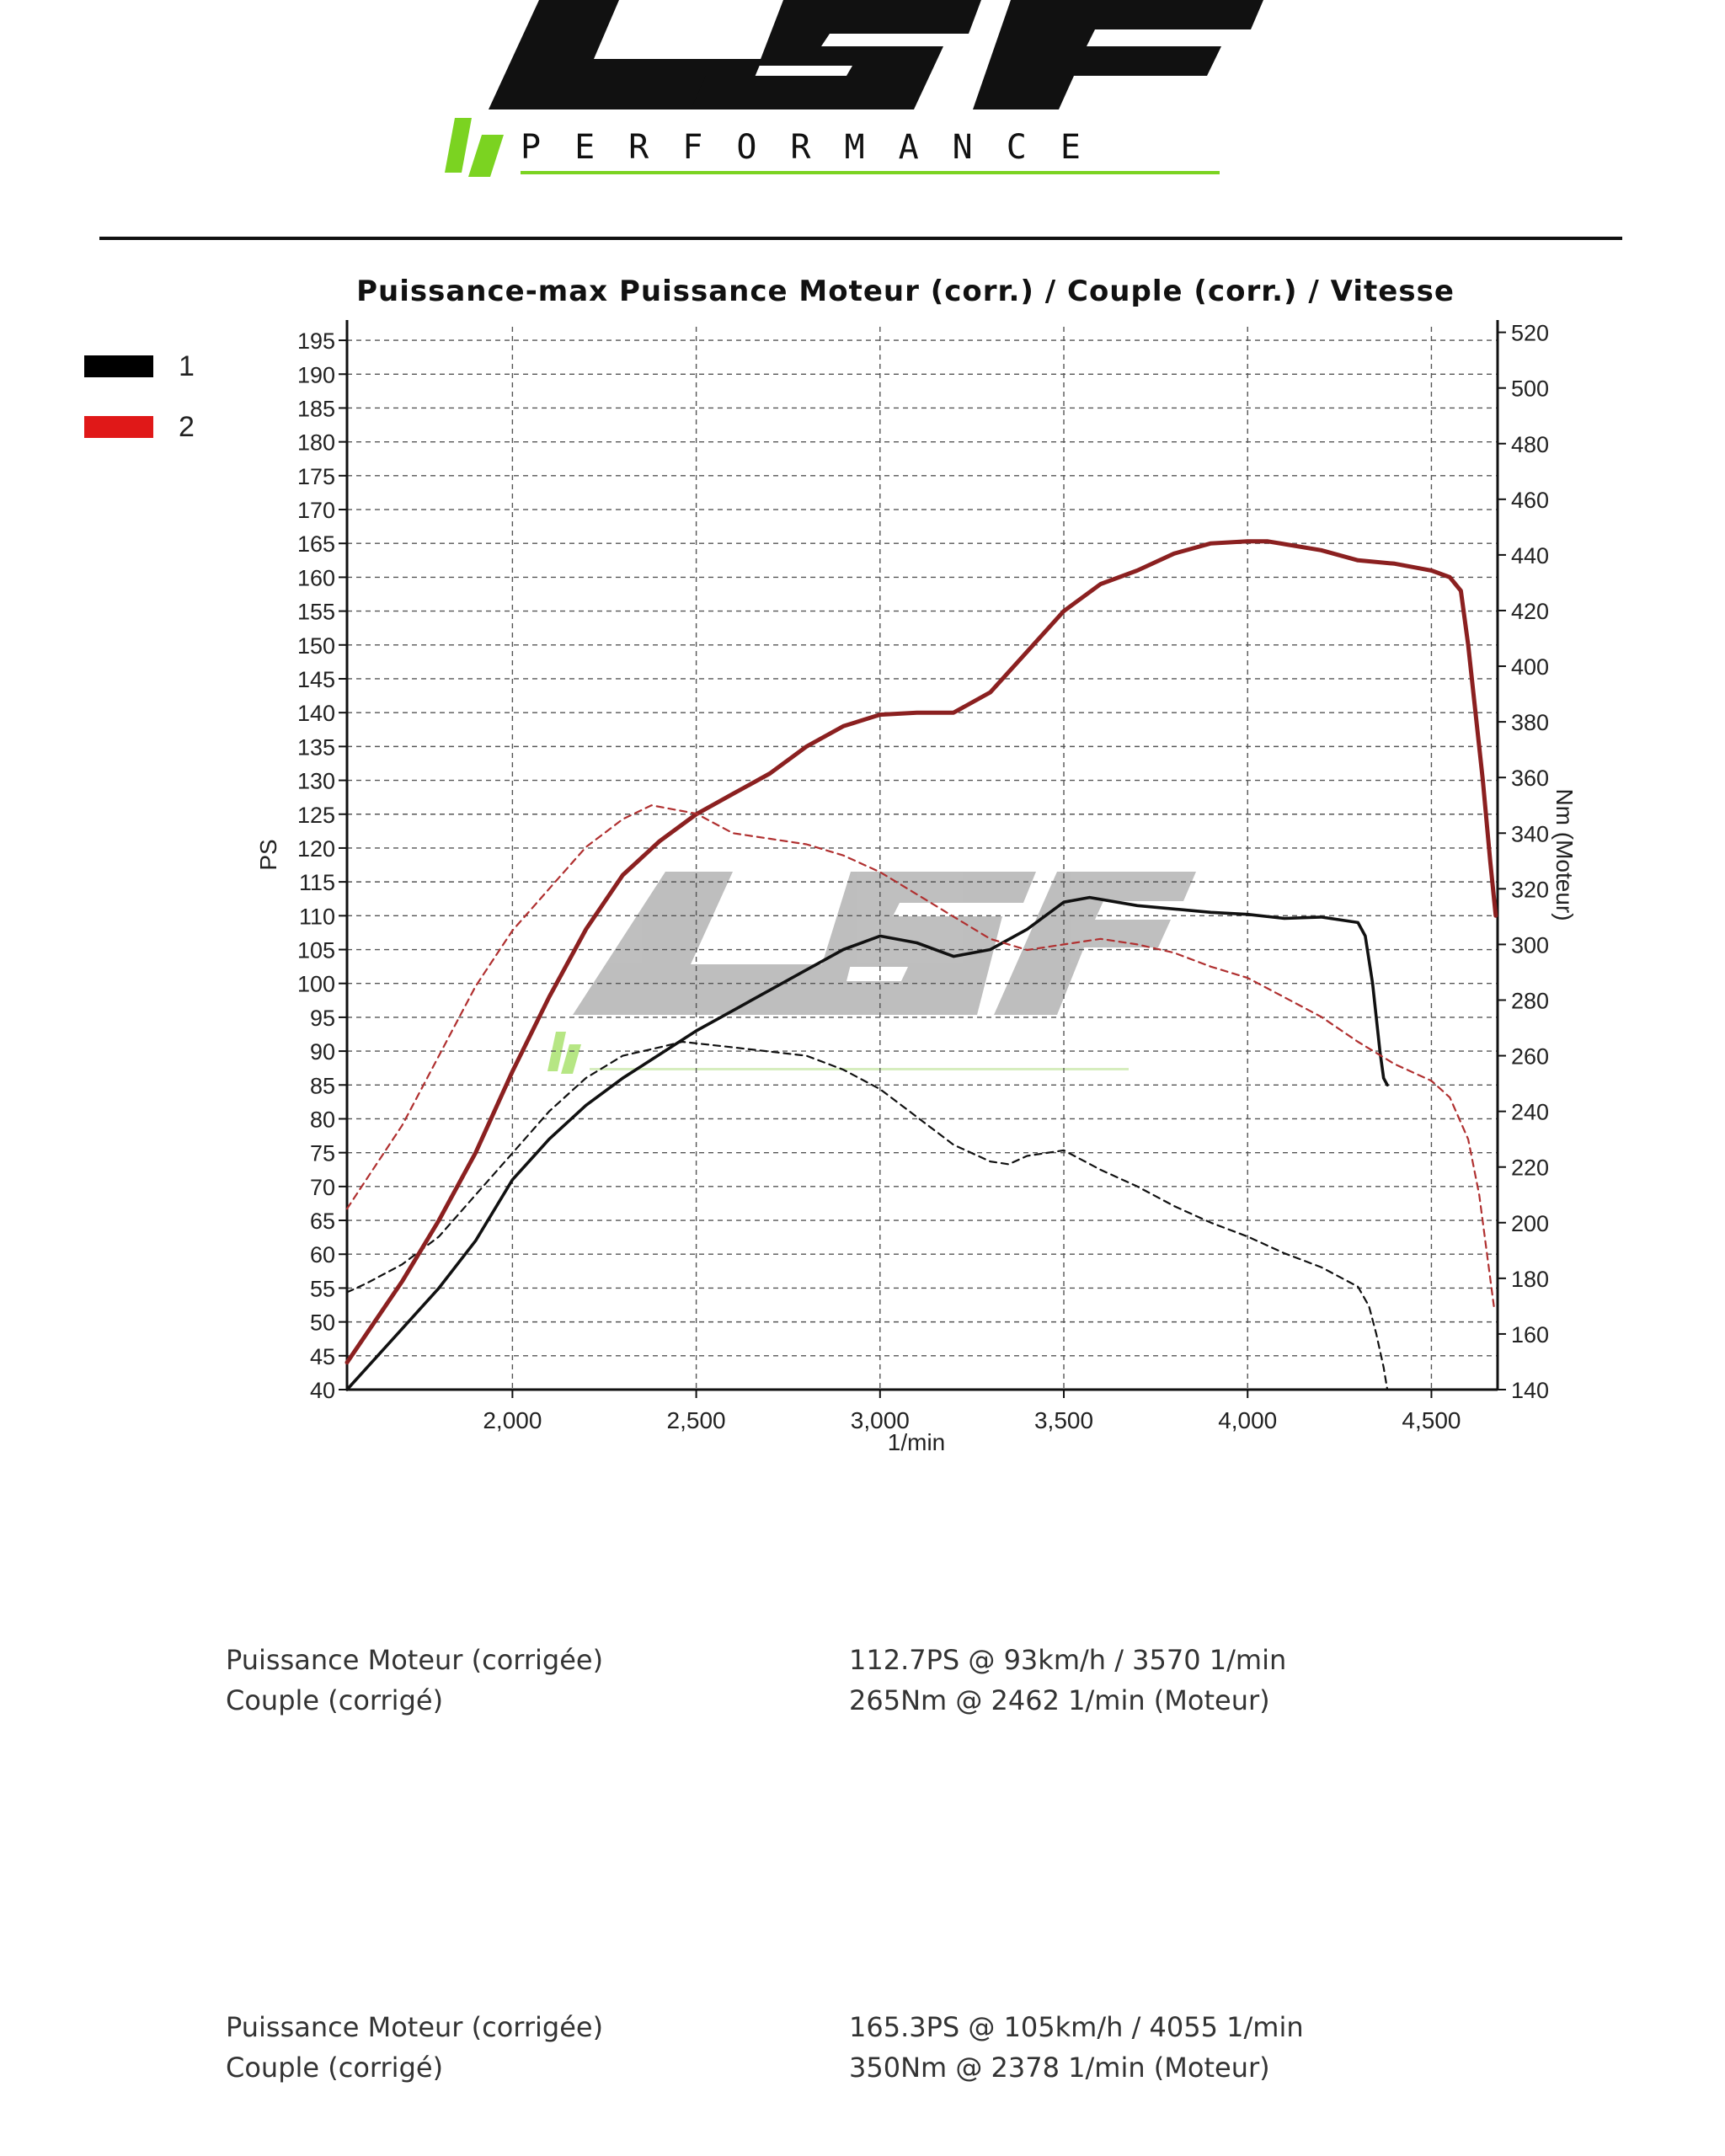  What do you see at coordinates (1063, 1420) in the screenshot?
I see `x-tick-label: 3,500` at bounding box center [1063, 1420].